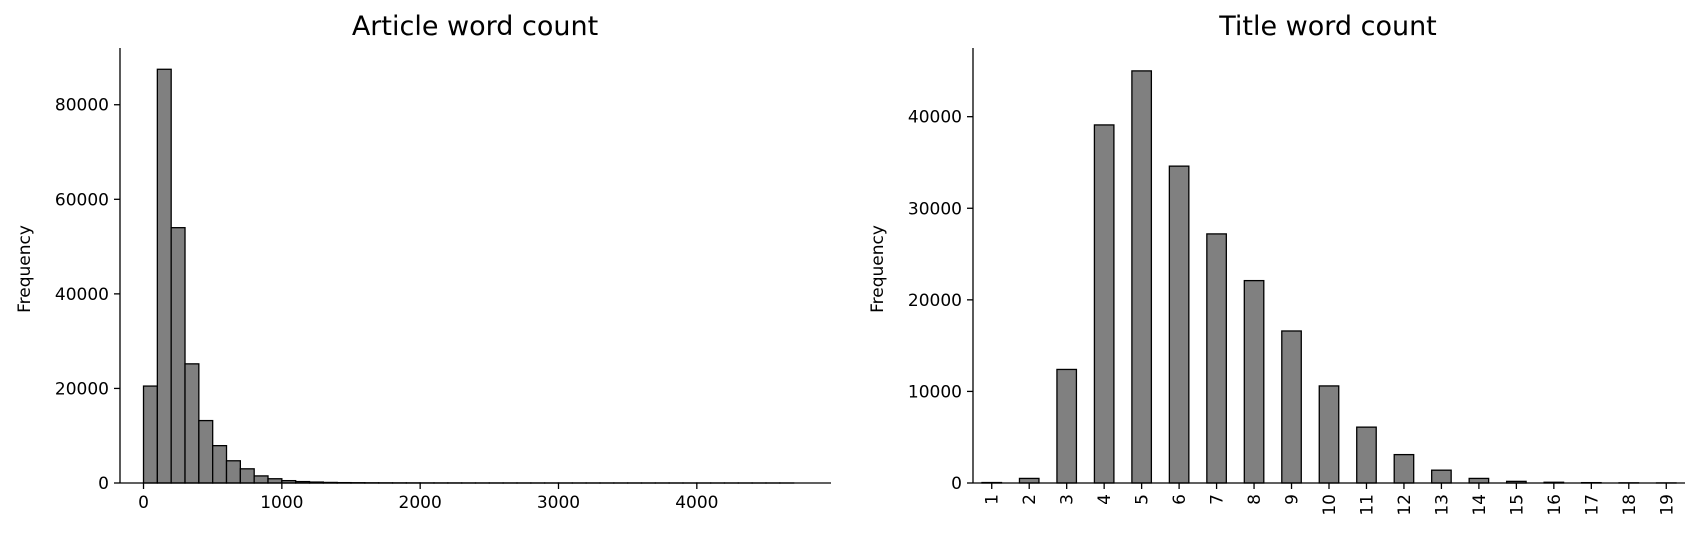  Describe the element at coordinates (1517, 505) in the screenshot. I see `x-tick-label: 15` at that location.